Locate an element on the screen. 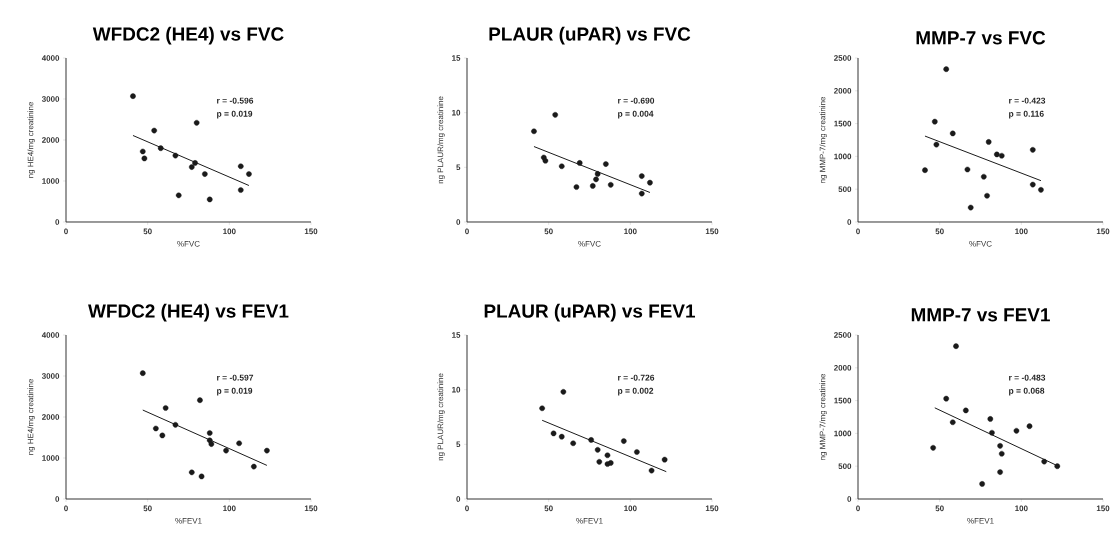 This screenshot has width=1114, height=542. chart-title: WFDC2 (HE4) vs FVC is located at coordinates (188, 35).